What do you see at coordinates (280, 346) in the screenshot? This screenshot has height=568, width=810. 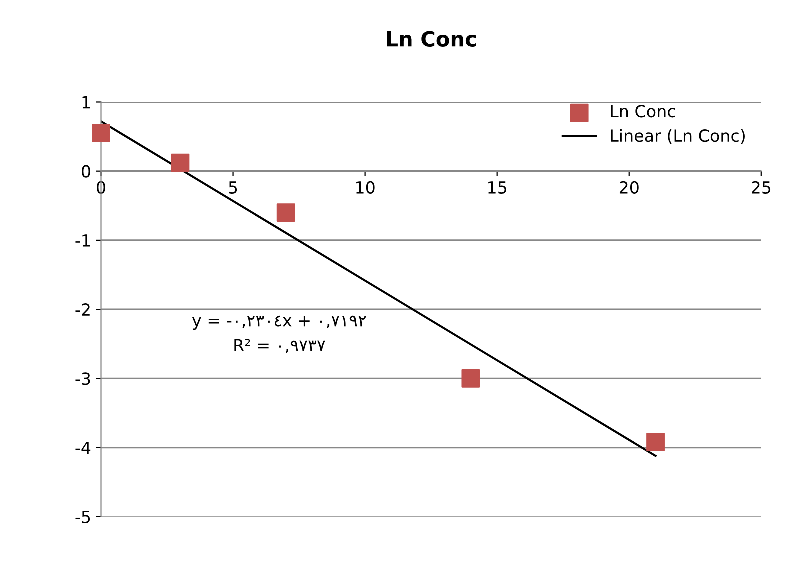 I see `annotation: R² = ٠,٩٧٣٧` at bounding box center [280, 346].